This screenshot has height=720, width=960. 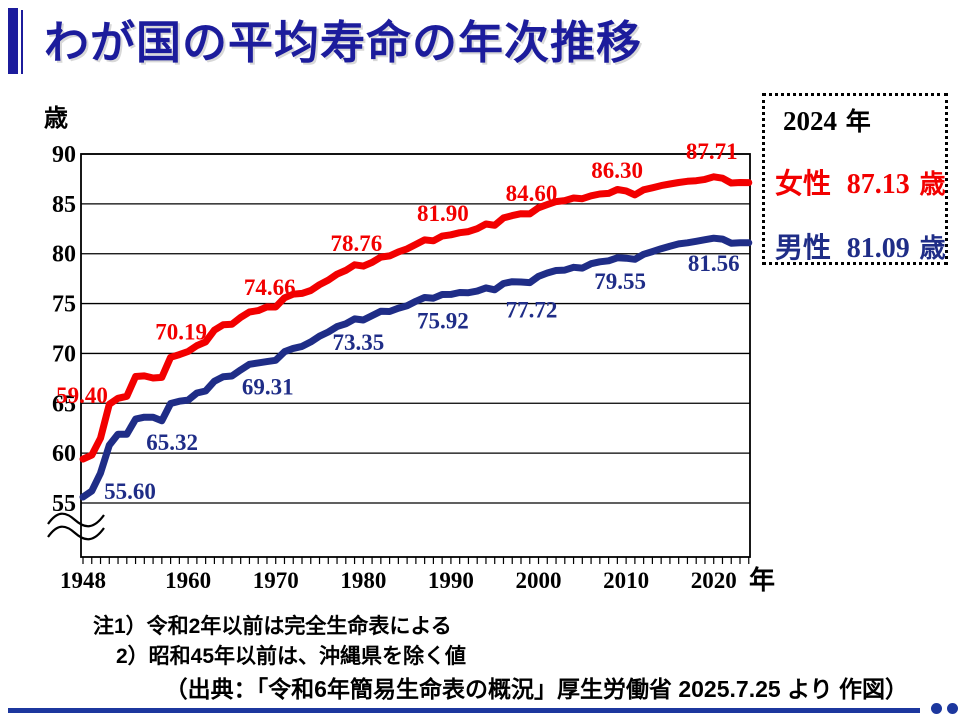 What do you see at coordinates (64, 504) in the screenshot?
I see `y-tick-label-55: 55` at bounding box center [64, 504].